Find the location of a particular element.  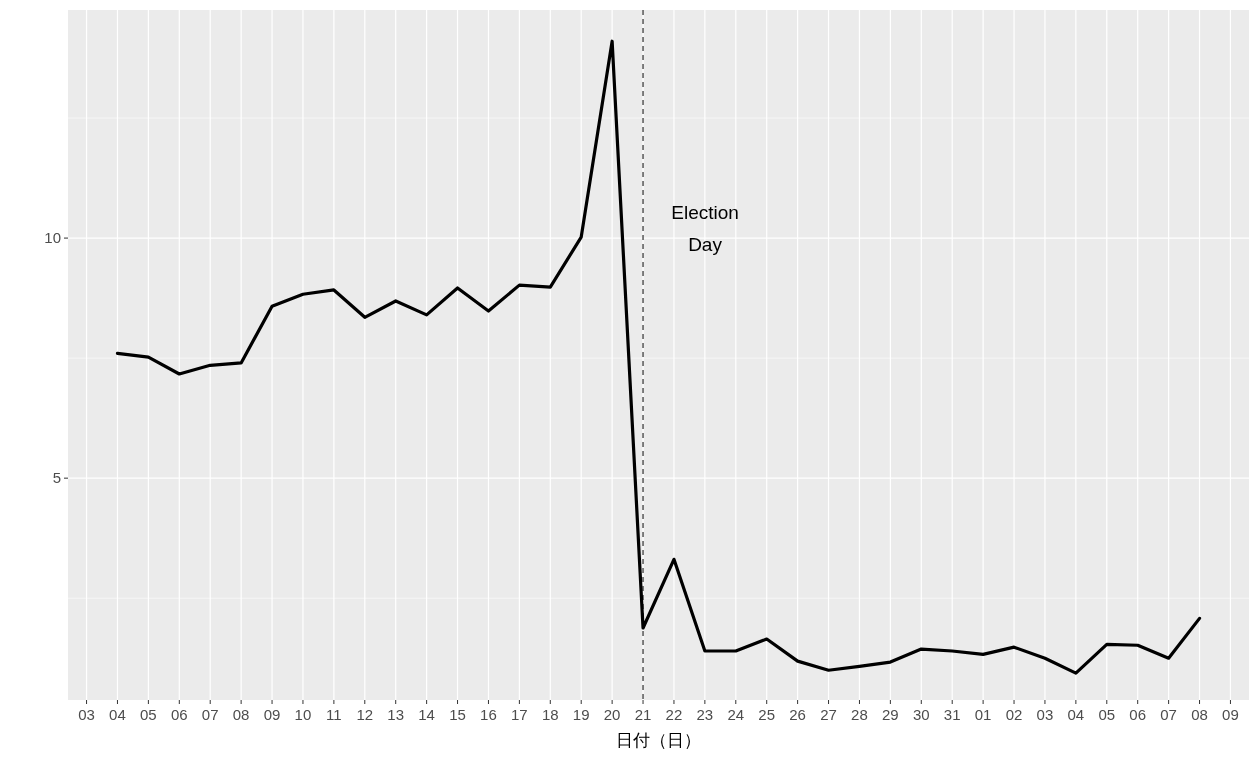

x-tick-label: 14 is located at coordinates (426, 714).